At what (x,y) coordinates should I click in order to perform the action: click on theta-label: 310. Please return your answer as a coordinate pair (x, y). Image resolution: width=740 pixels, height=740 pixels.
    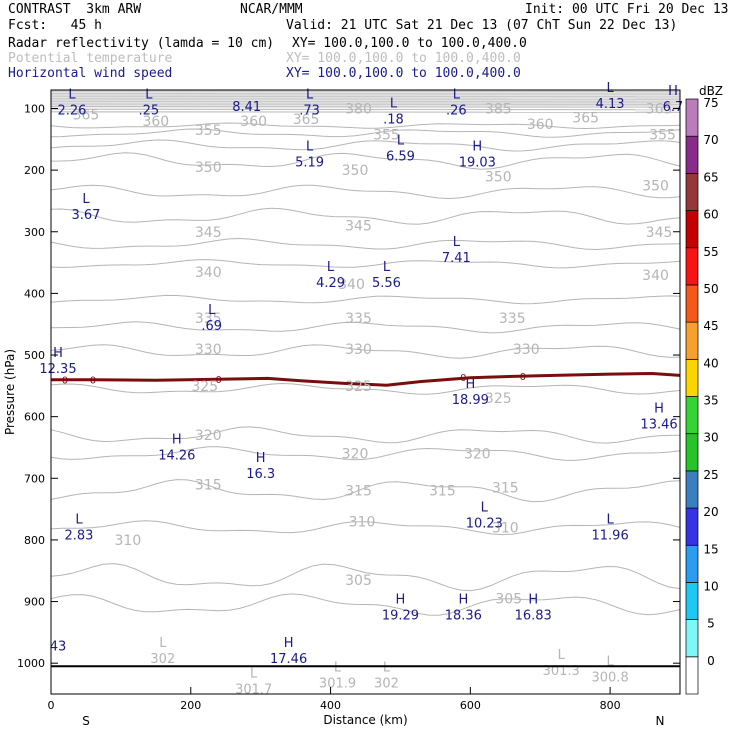
    Looking at the image, I should click on (362, 522).